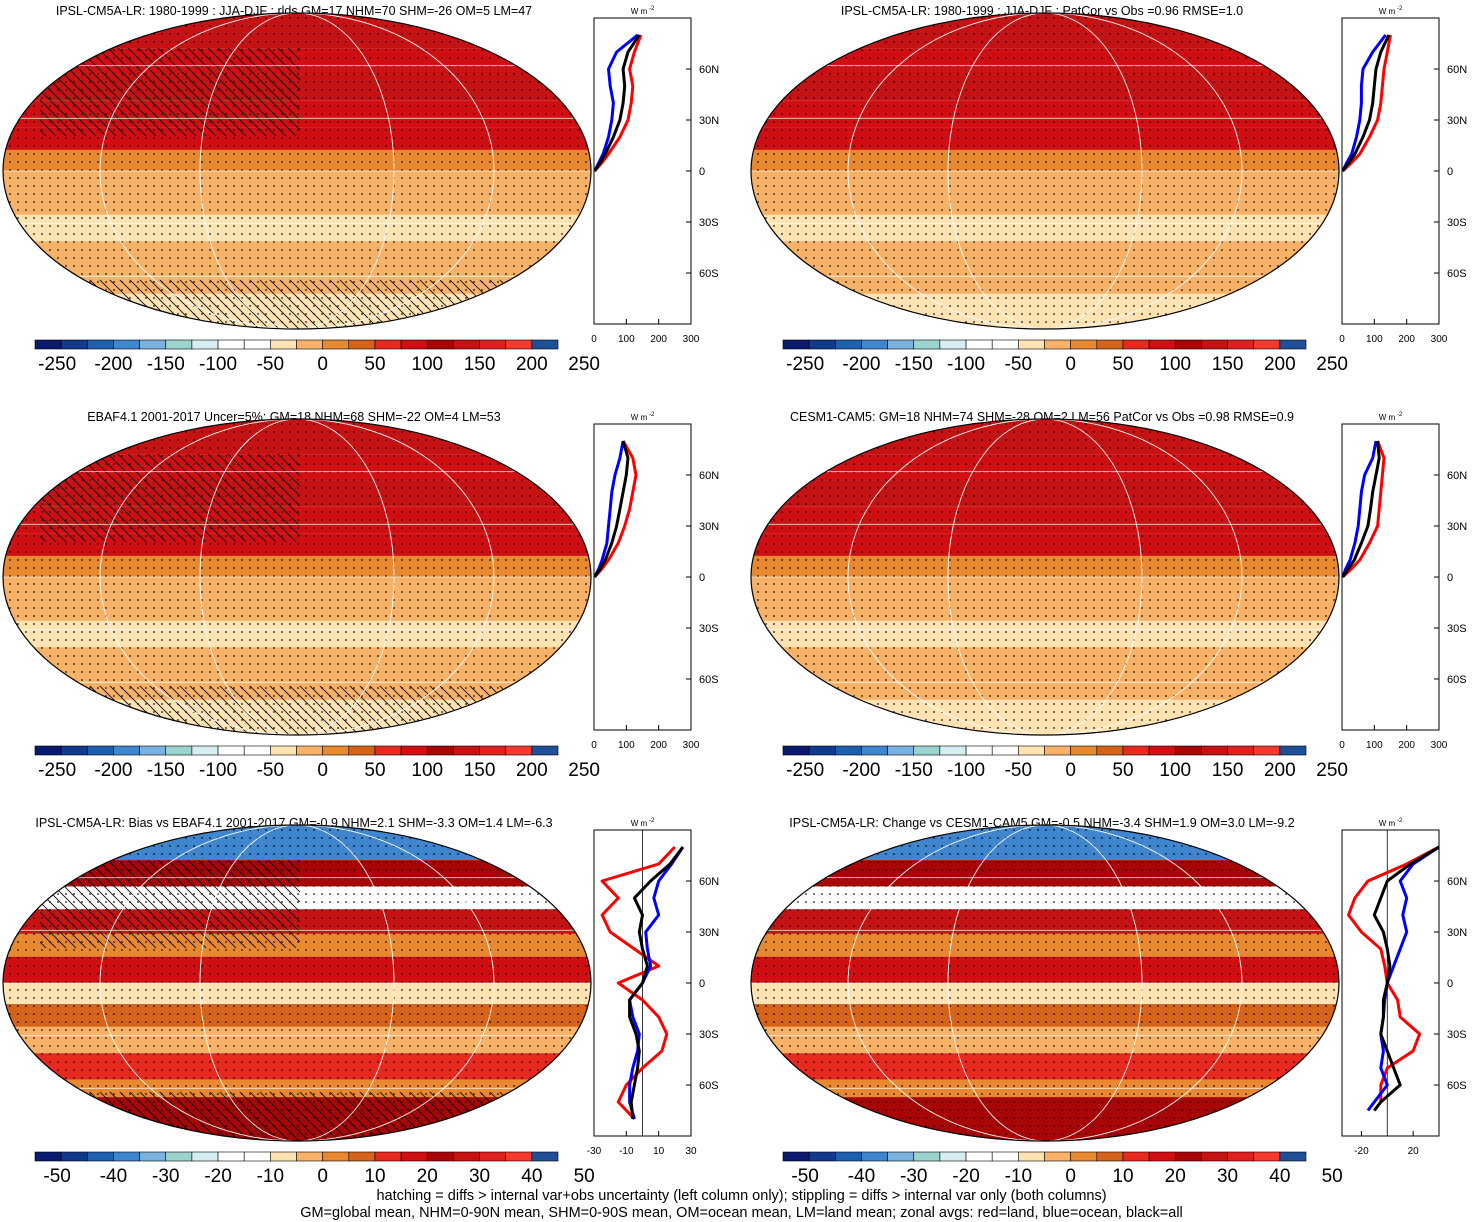 This screenshot has width=1483, height=1222. I want to click on colorbar-label: -50, so click(56, 1176).